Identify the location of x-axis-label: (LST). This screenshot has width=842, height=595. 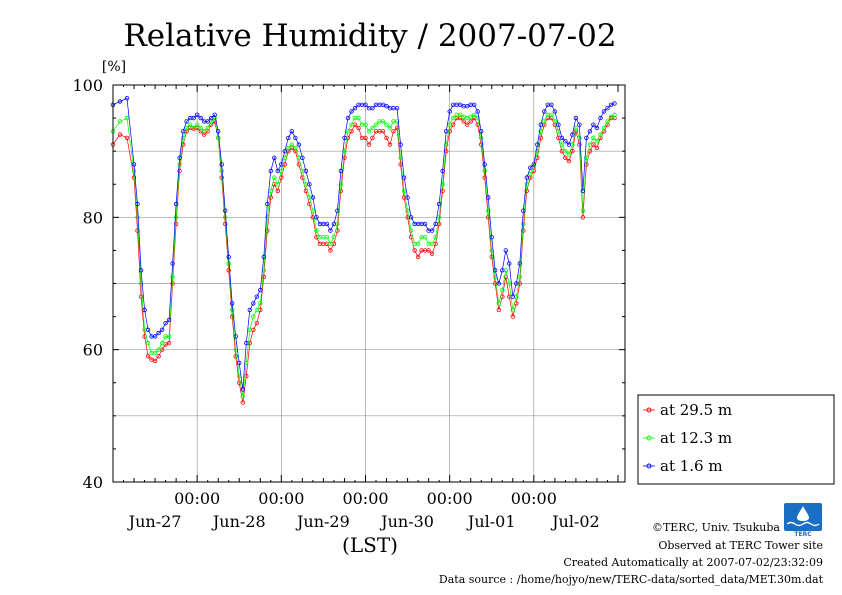
(370, 545).